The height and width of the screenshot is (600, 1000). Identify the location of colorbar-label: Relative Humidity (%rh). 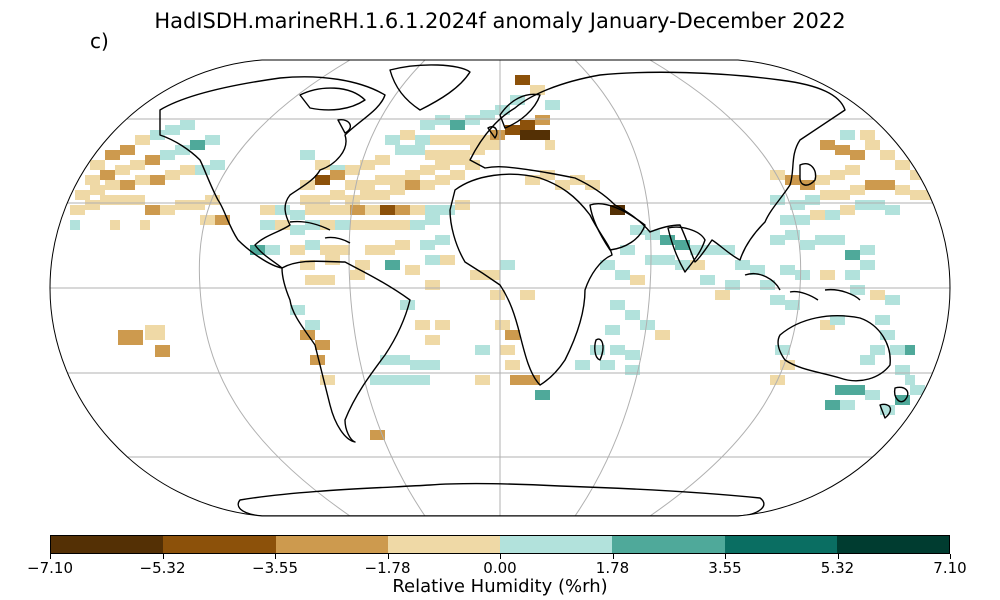
(500, 586).